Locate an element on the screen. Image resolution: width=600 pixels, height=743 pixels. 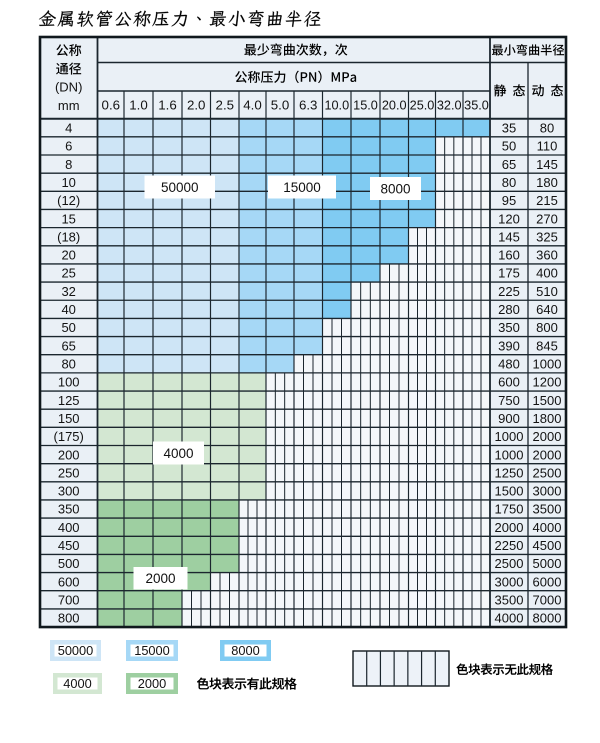
svg-text: 5.0 is located at coordinates (280, 105).